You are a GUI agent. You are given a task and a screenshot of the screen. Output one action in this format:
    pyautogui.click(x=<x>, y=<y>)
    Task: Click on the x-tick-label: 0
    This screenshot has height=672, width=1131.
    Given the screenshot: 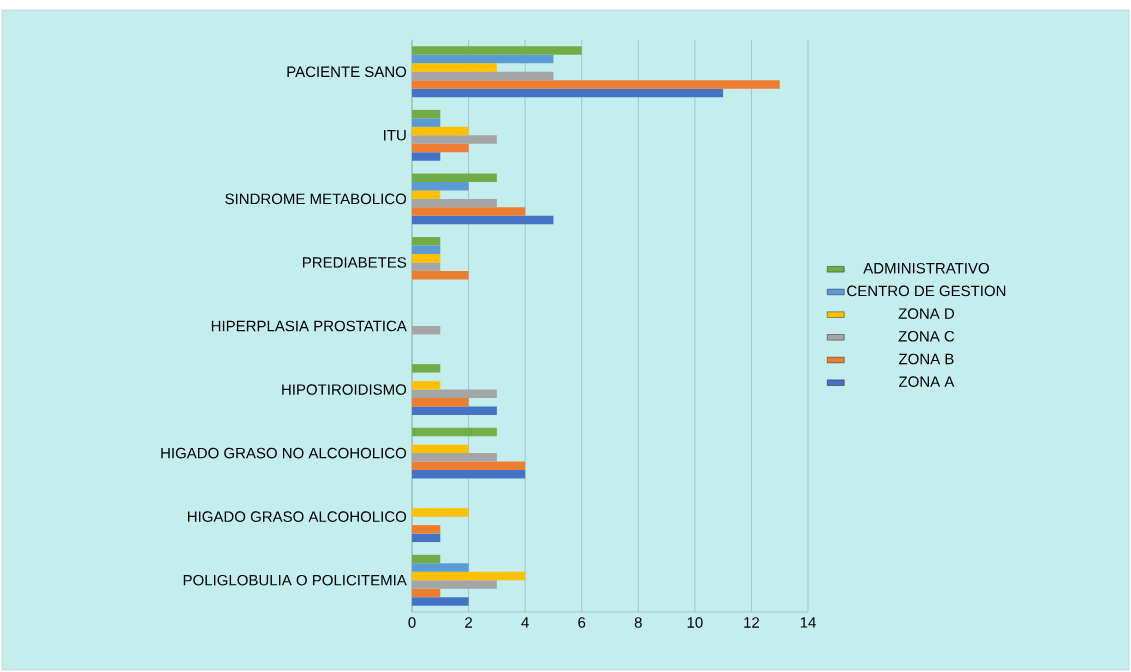 What is the action you would take?
    pyautogui.click(x=412, y=622)
    